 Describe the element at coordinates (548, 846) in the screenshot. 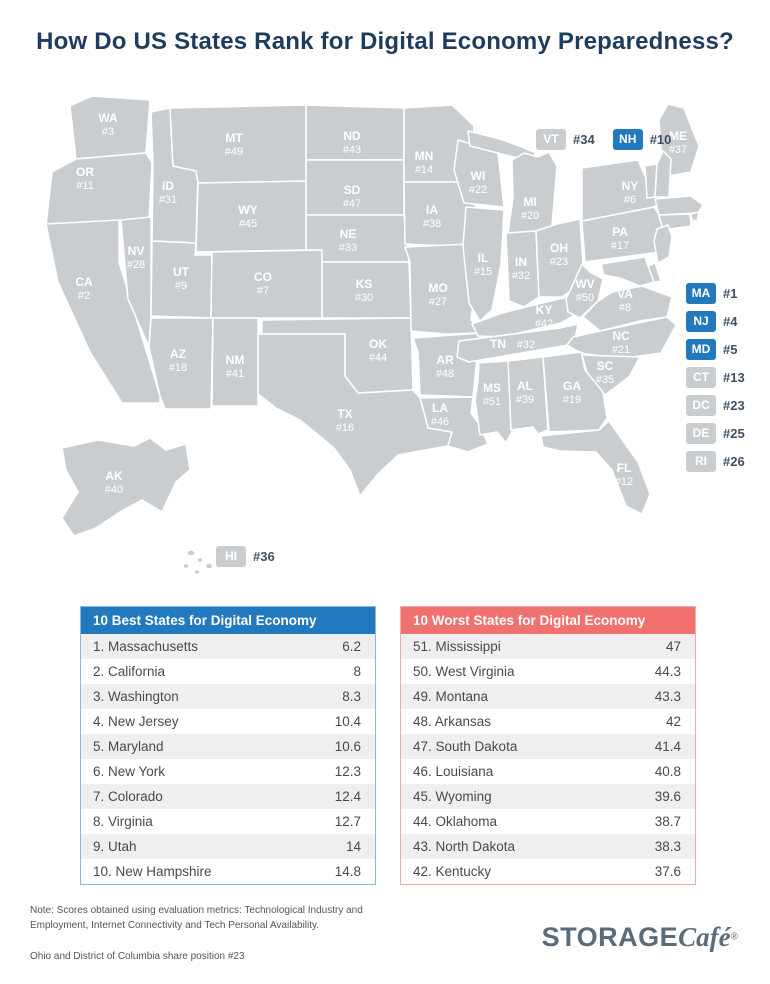

I see `table-row: 43. North Dakota 38.3` at that location.